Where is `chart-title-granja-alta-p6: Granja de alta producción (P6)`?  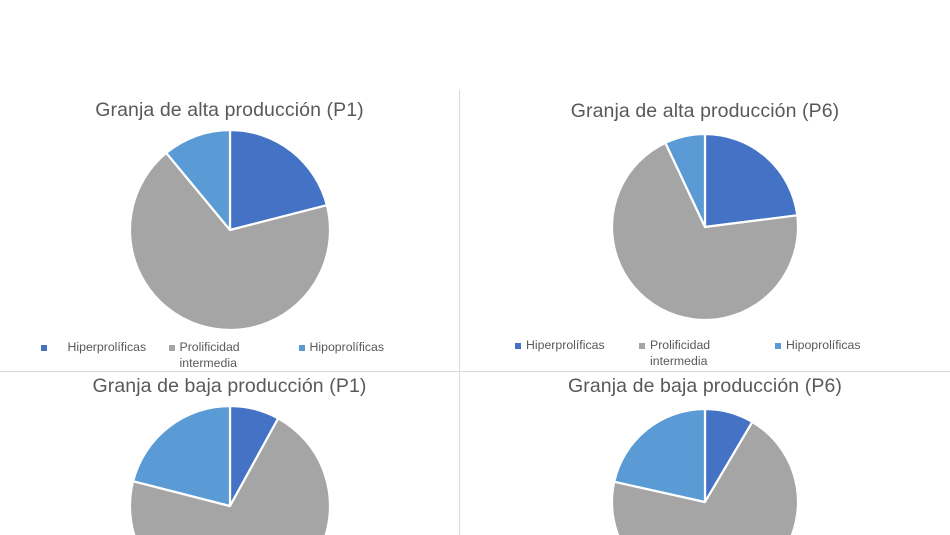
chart-title-granja-alta-p6: Granja de alta producción (P6) is located at coordinates (705, 111).